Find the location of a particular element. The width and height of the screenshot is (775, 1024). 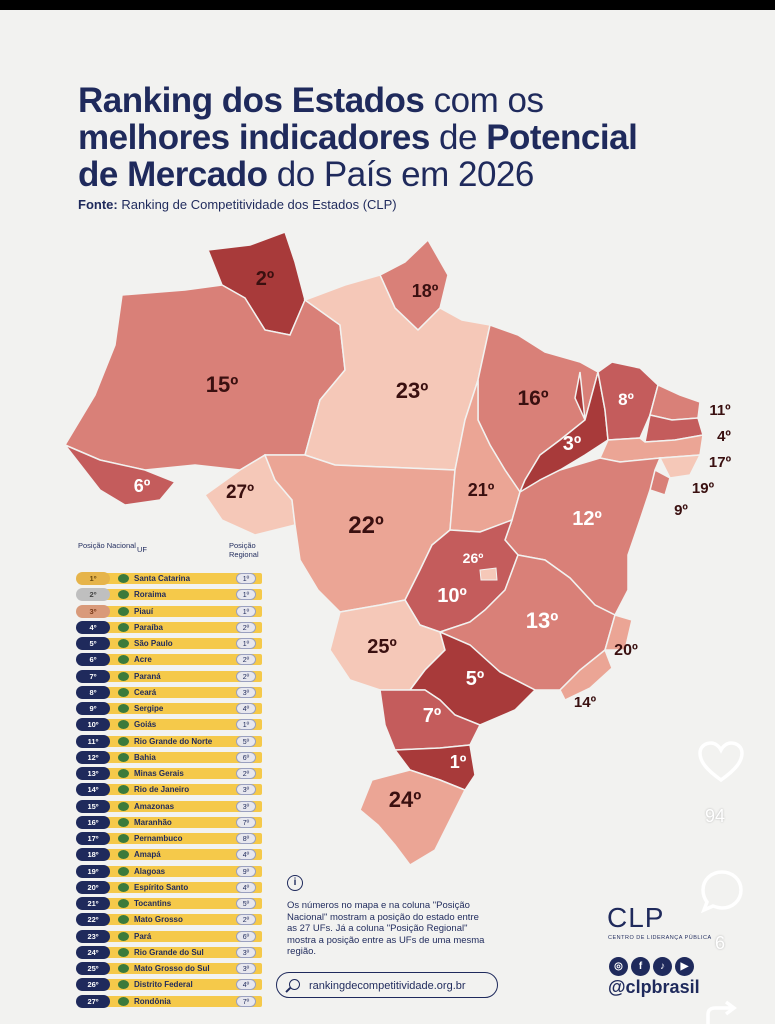

map-label-sao-paulo: 5º is located at coordinates (475, 679).